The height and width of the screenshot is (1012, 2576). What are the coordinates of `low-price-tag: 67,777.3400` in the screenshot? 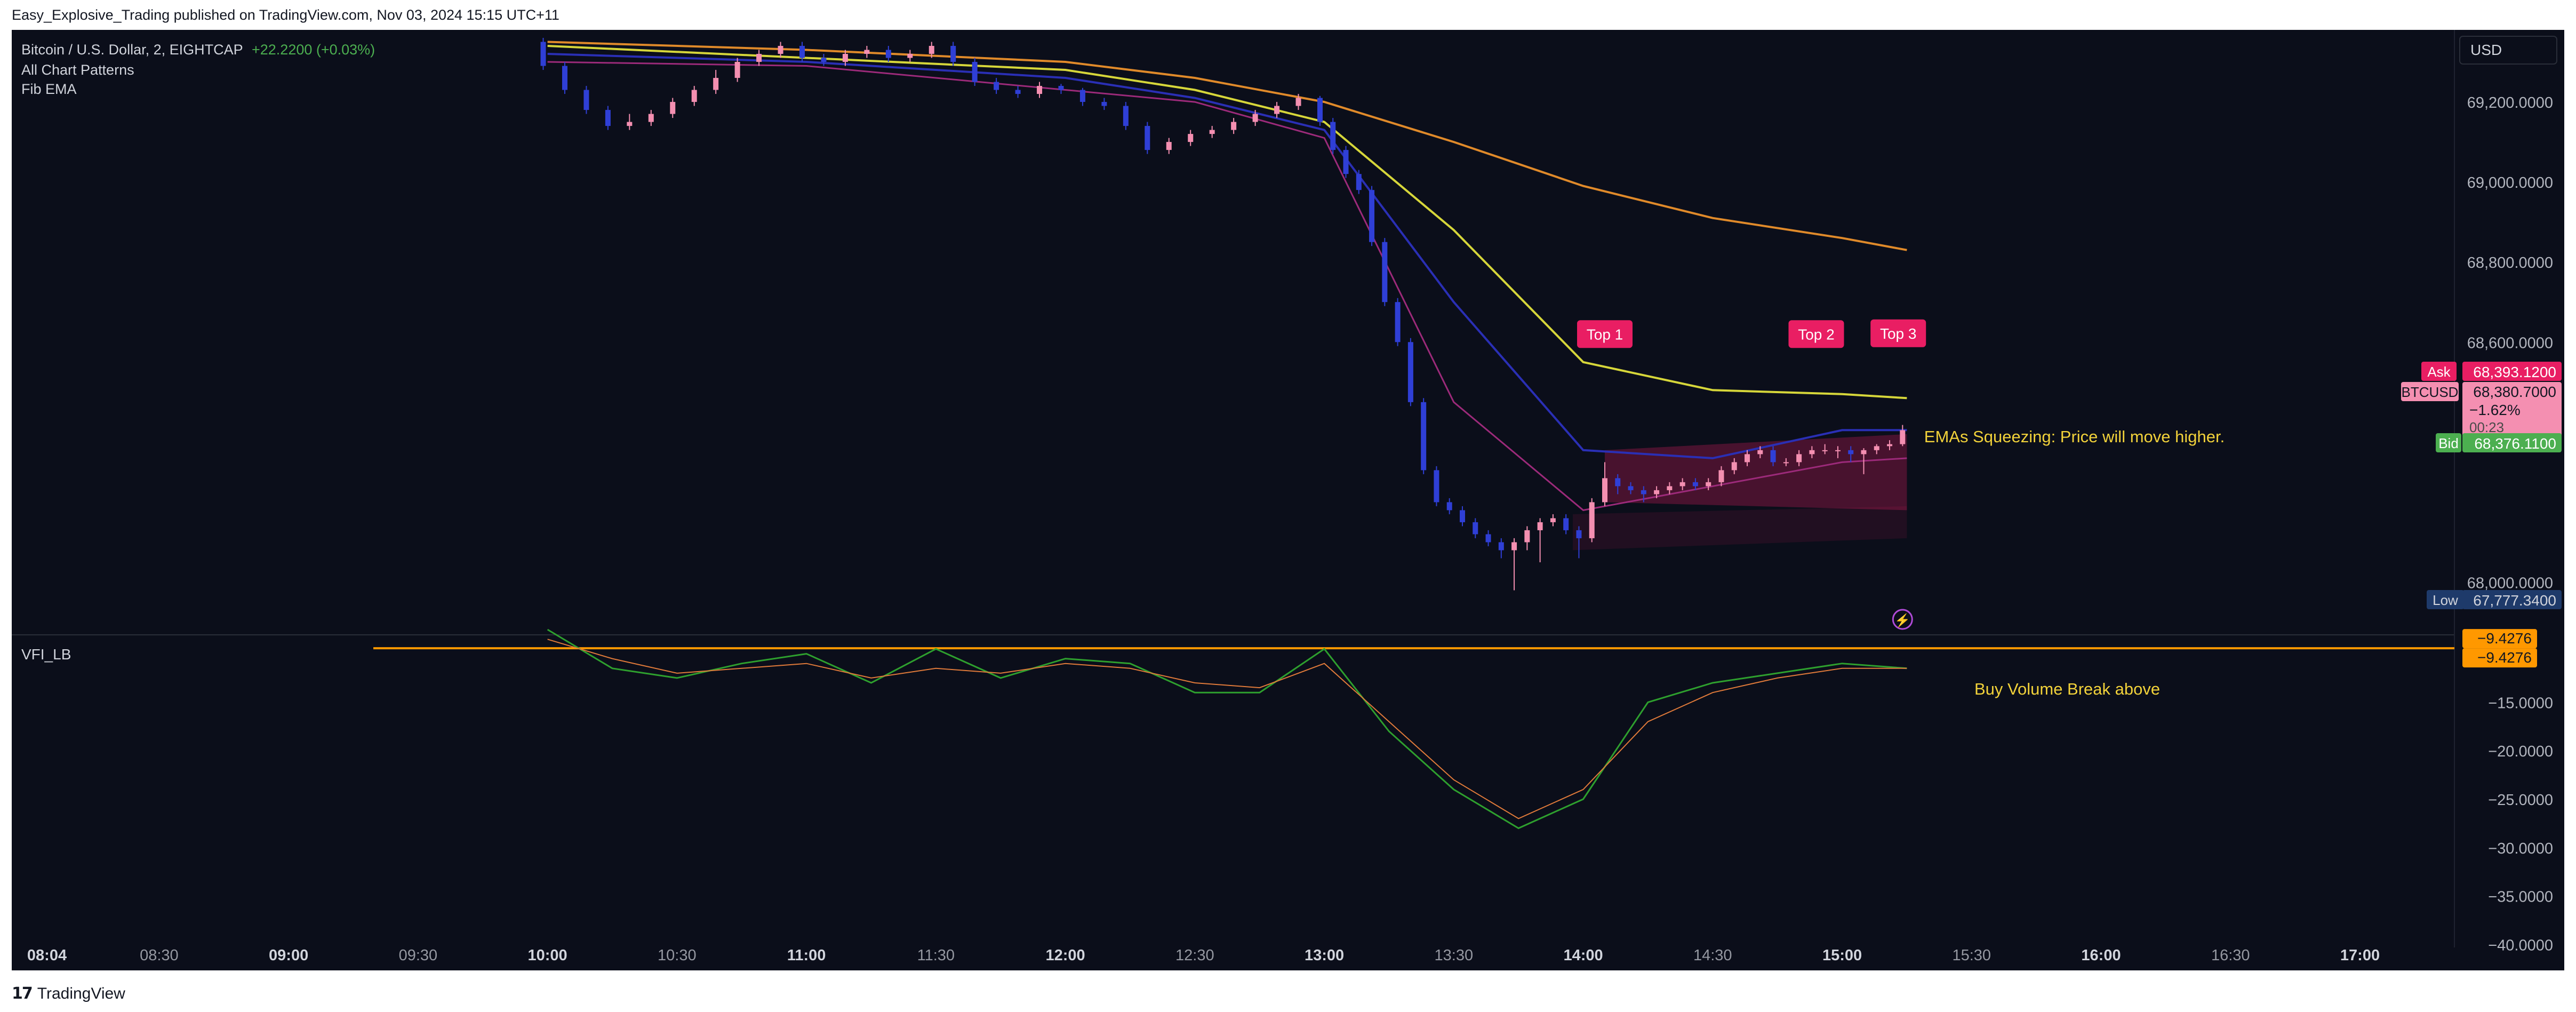 It's located at (2512, 599).